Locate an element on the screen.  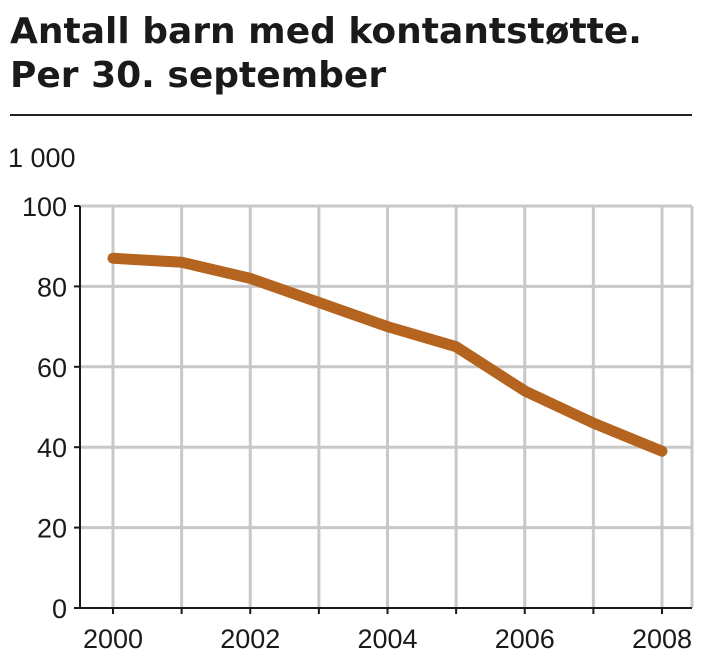
title-line: Antall barn med kontantstøtte. is located at coordinates (326, 31).